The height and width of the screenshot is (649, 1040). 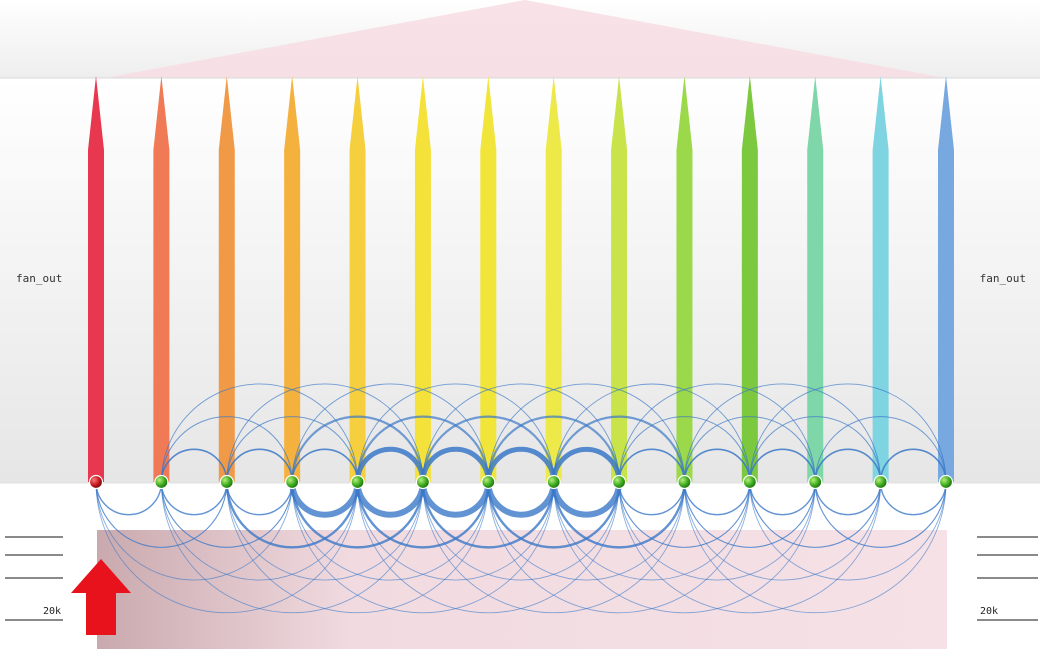 I want to click on source-node, so click(x=96, y=482).